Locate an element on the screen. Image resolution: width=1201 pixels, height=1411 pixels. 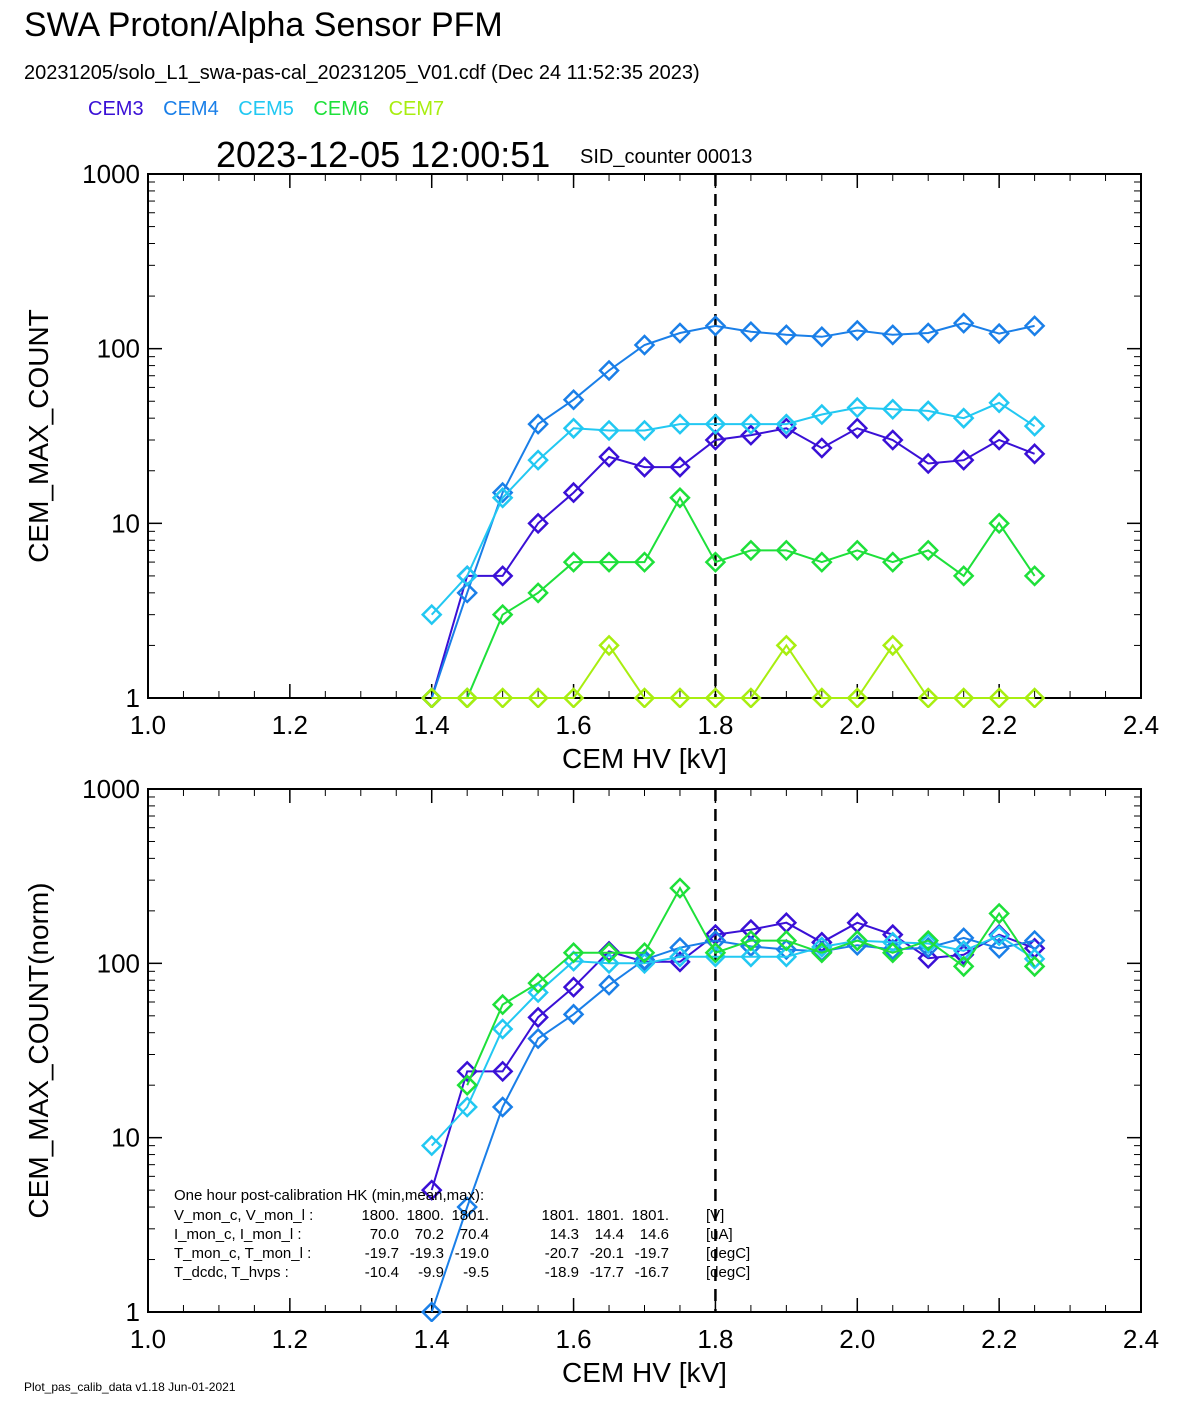
y-tick-label: 100 is located at coordinates (118, 349).